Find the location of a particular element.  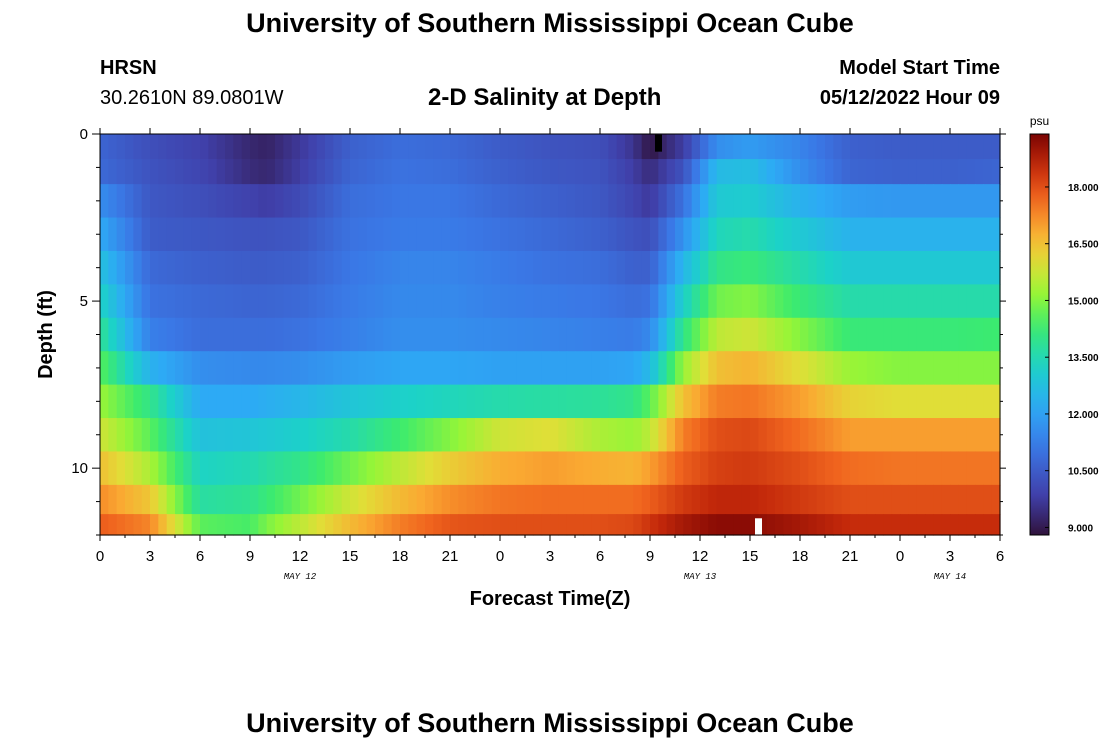

min-value-marker is located at coordinates (658, 143).